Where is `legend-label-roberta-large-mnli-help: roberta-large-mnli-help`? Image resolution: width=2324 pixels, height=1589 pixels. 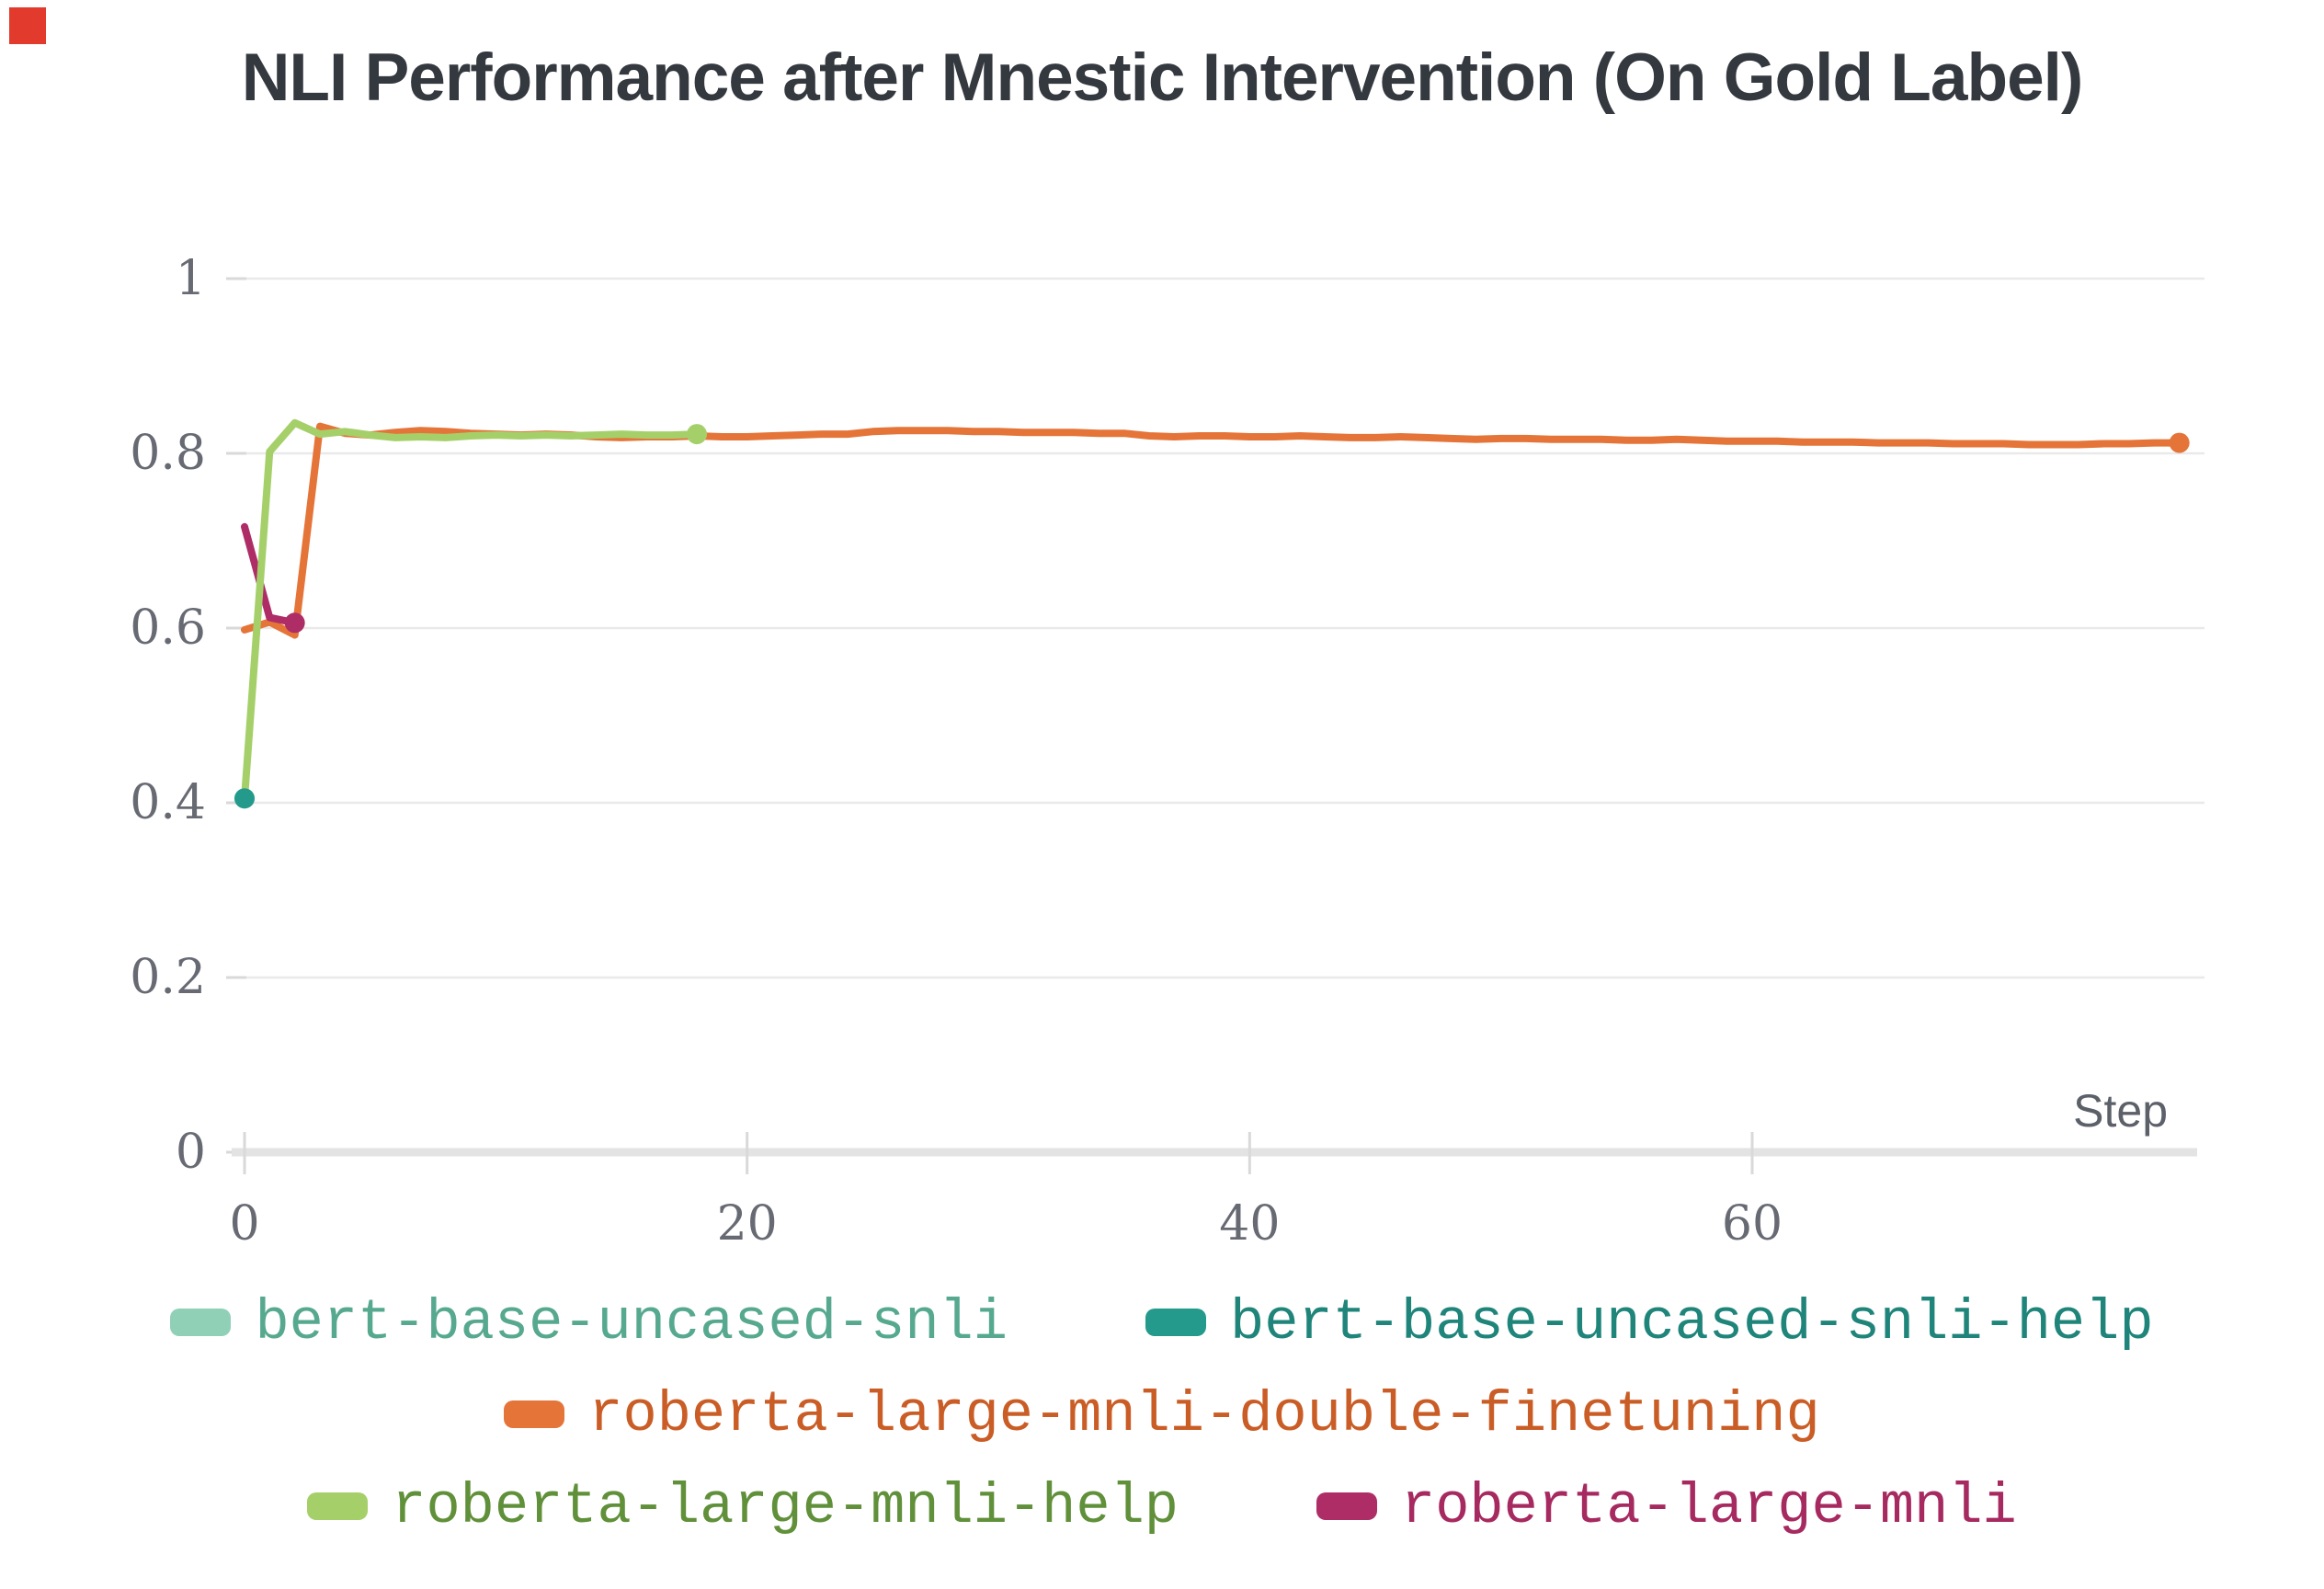 legend-label-roberta-large-mnli-help: roberta-large-mnli-help is located at coordinates (785, 1506).